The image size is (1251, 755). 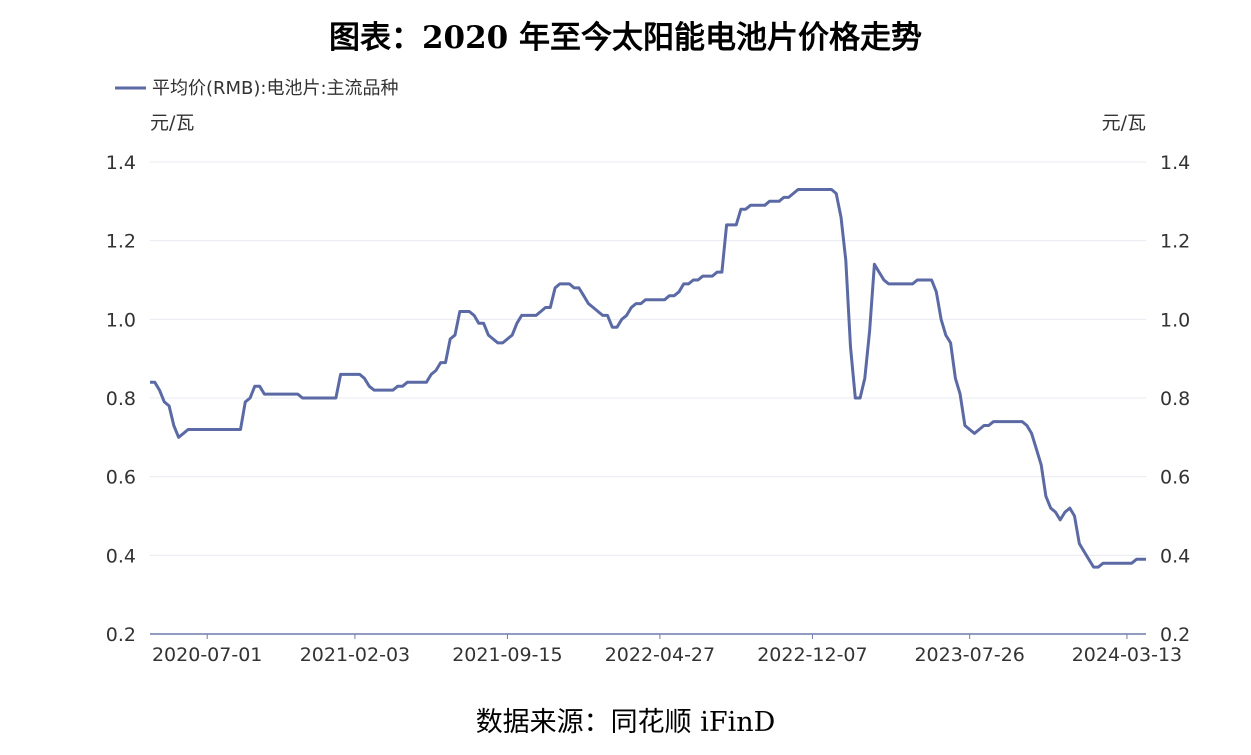 What do you see at coordinates (507, 655) in the screenshot?
I see `x-tick-label: 2021-09-15` at bounding box center [507, 655].